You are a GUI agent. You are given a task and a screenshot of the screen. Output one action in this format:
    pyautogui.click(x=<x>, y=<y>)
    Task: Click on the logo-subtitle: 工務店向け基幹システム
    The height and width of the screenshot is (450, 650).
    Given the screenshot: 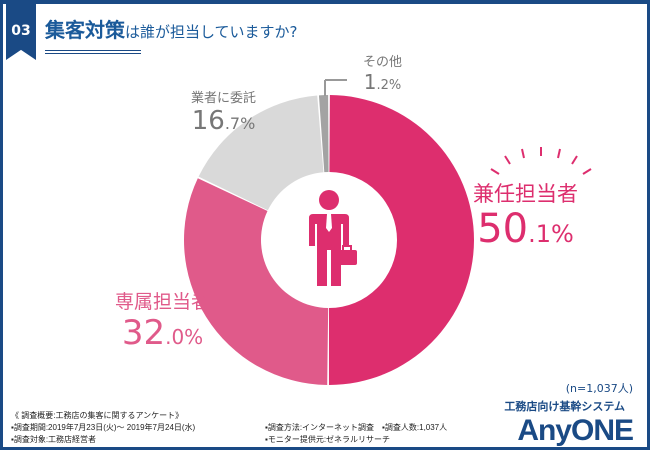 What is the action you would take?
    pyautogui.click(x=564, y=406)
    